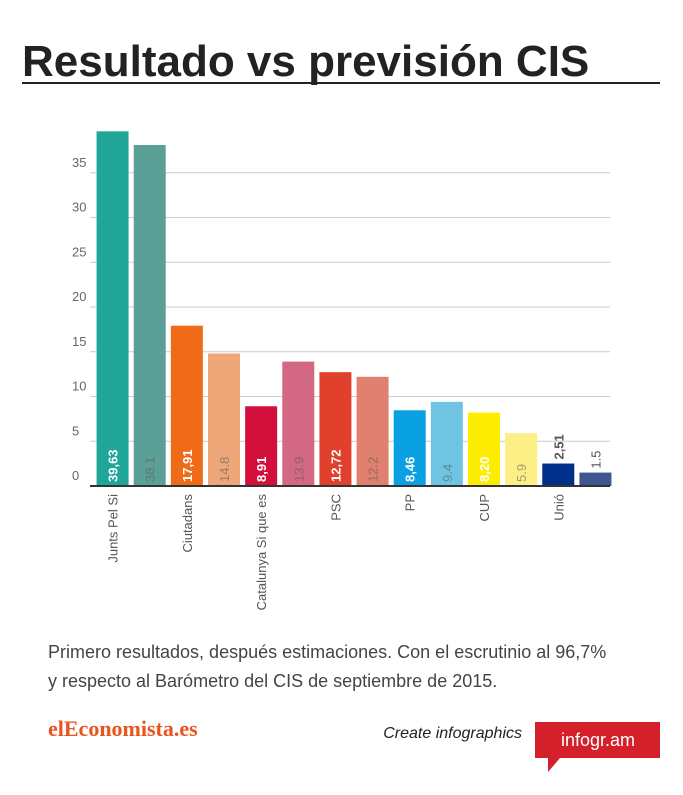 This screenshot has width=683, height=795. I want to click on y-tick-label: 15, so click(79, 341).